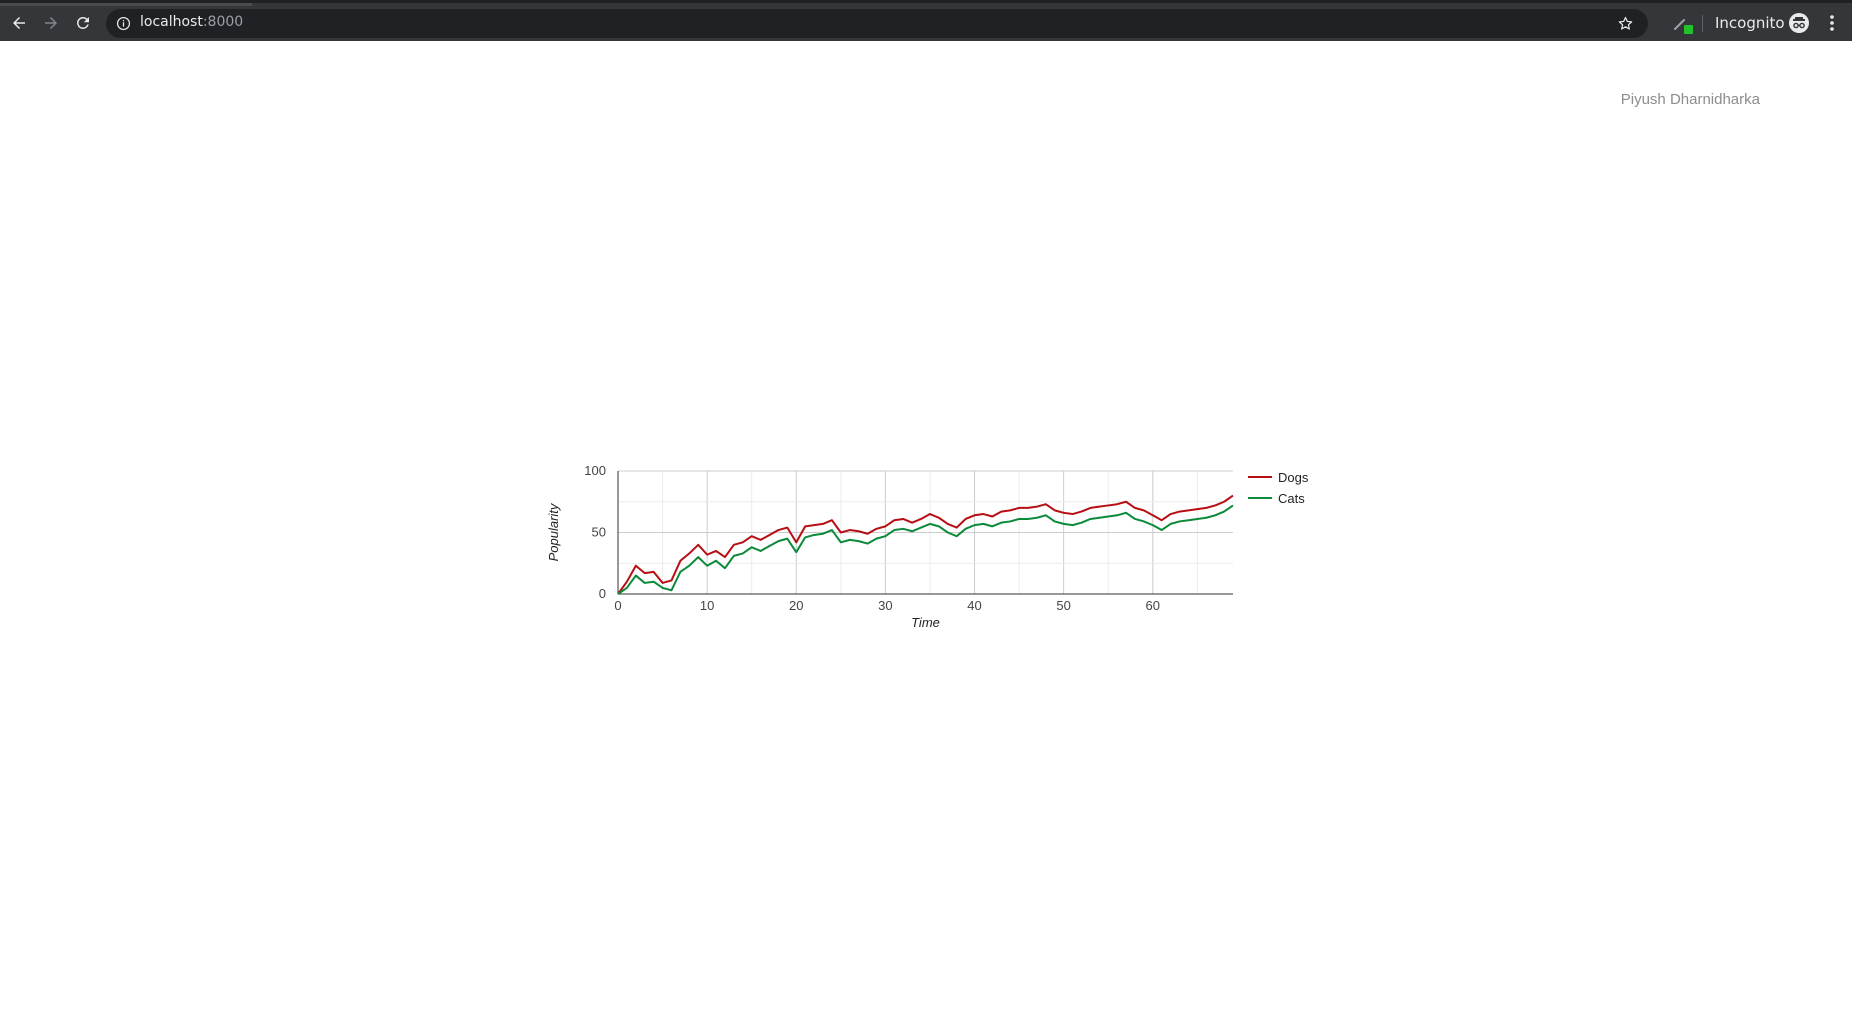 Image resolution: width=1852 pixels, height=1024 pixels. Describe the element at coordinates (707, 605) in the screenshot. I see `x-tick-label: 10` at that location.